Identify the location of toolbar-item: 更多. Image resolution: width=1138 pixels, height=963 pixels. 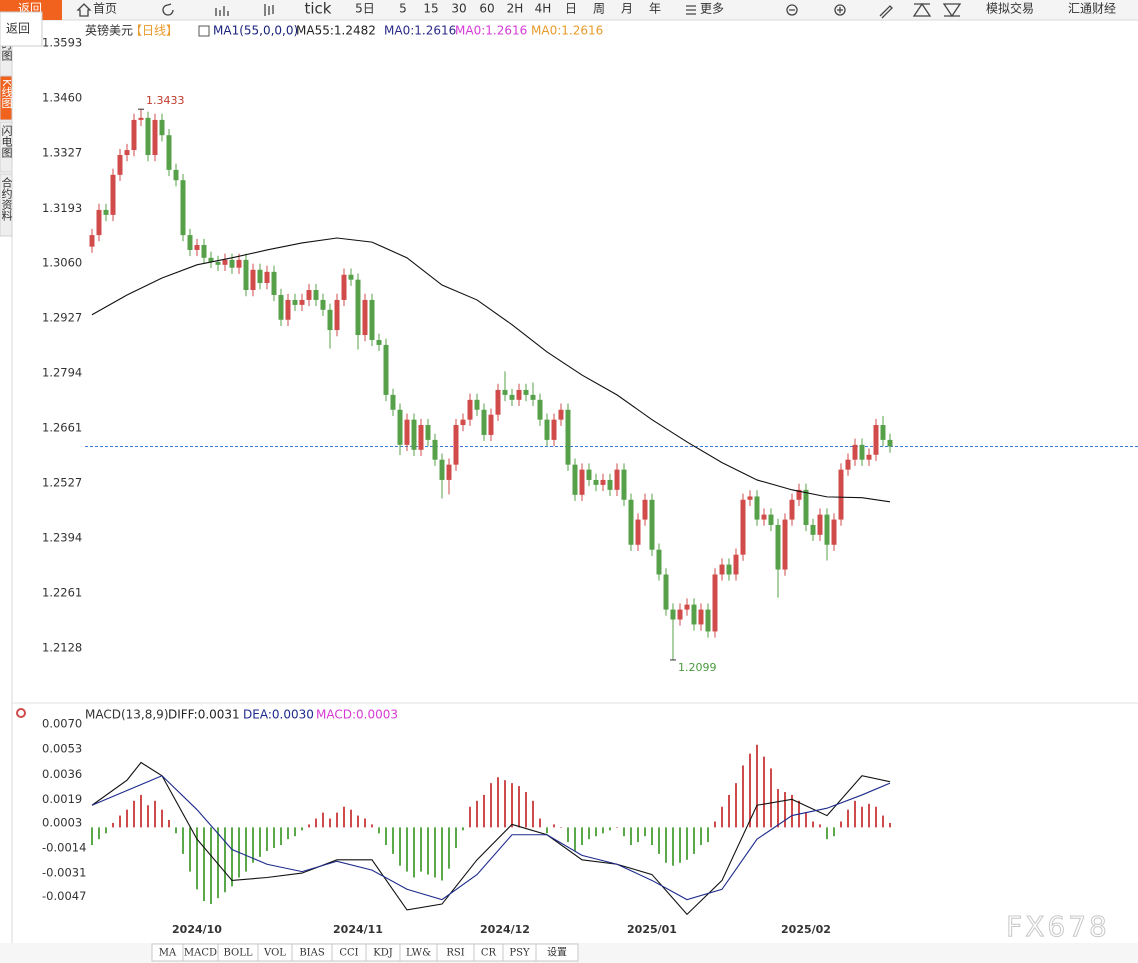
(712, 9).